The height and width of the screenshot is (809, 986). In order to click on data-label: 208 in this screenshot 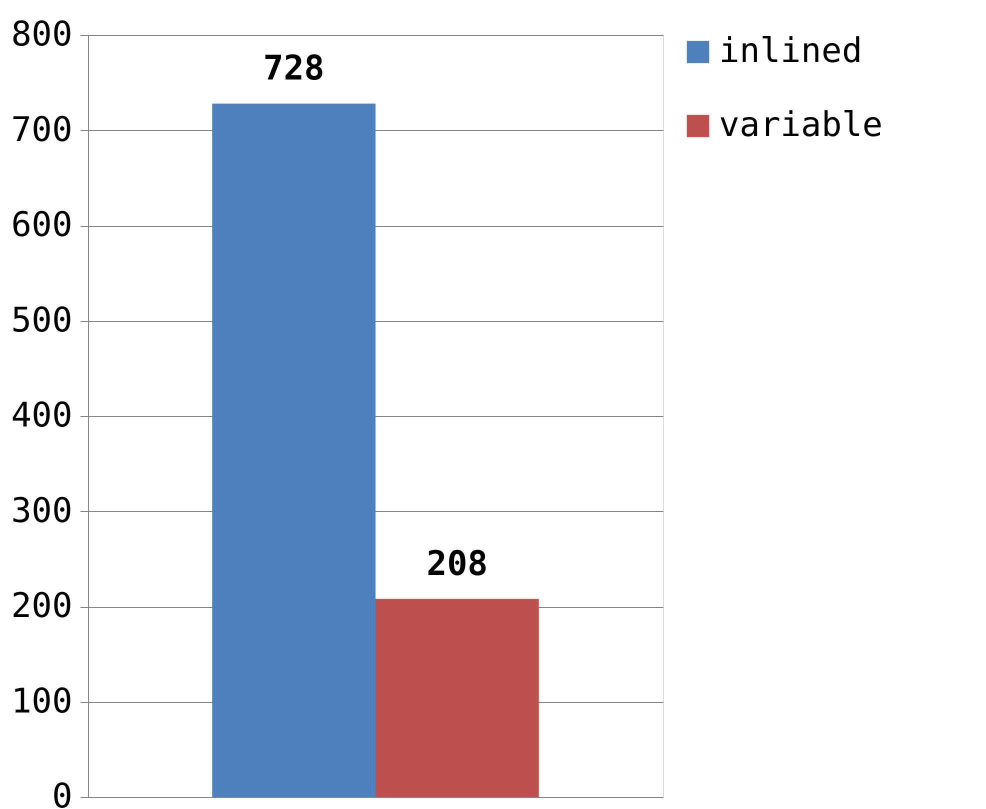, I will do `click(457, 564)`.